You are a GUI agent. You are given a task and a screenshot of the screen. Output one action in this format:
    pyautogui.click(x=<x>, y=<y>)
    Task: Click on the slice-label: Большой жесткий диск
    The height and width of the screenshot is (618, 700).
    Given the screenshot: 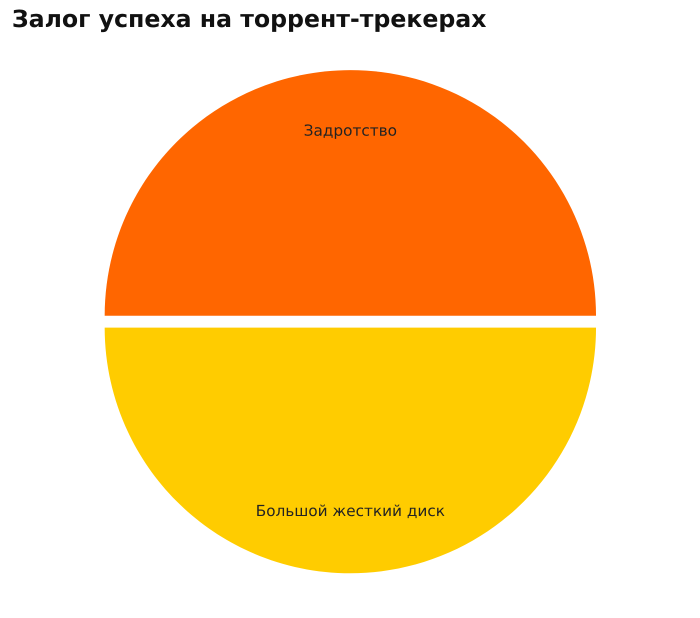 What is the action you would take?
    pyautogui.click(x=350, y=511)
    